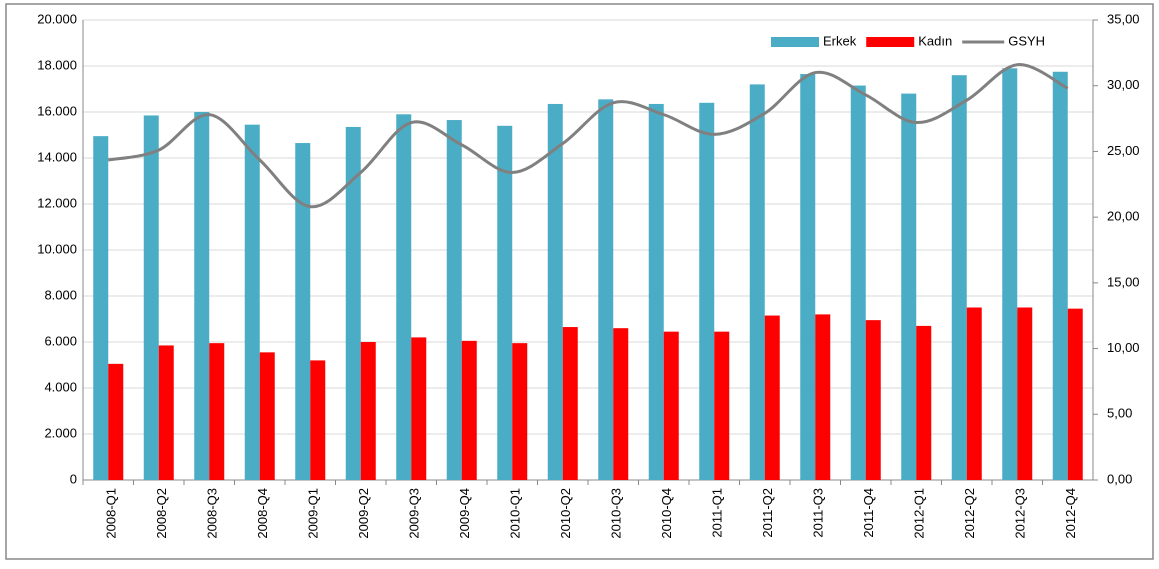 This screenshot has height=569, width=1159. What do you see at coordinates (57, 156) in the screenshot?
I see `y-tick-label: 14.000` at bounding box center [57, 156].